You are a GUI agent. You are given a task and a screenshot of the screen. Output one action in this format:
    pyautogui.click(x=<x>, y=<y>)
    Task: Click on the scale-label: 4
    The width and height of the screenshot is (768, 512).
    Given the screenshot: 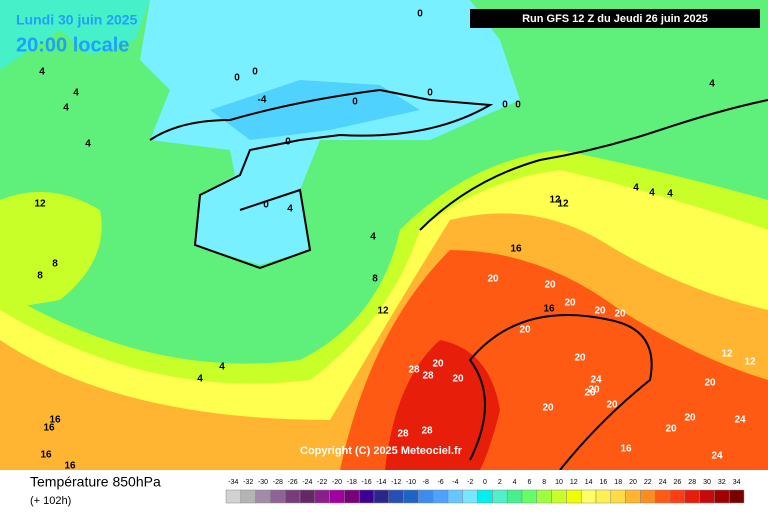 What is the action you would take?
    pyautogui.click(x=515, y=482)
    